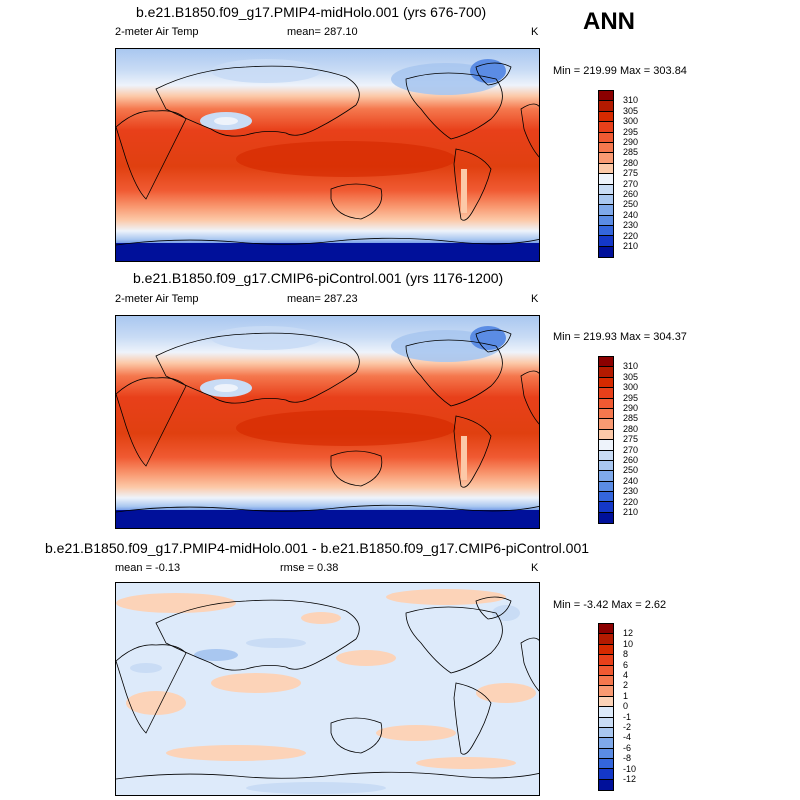 This screenshot has height=800, width=800. What do you see at coordinates (322, 32) in the screenshot?
I see `panel1-mean: mean= 287.10` at bounding box center [322, 32].